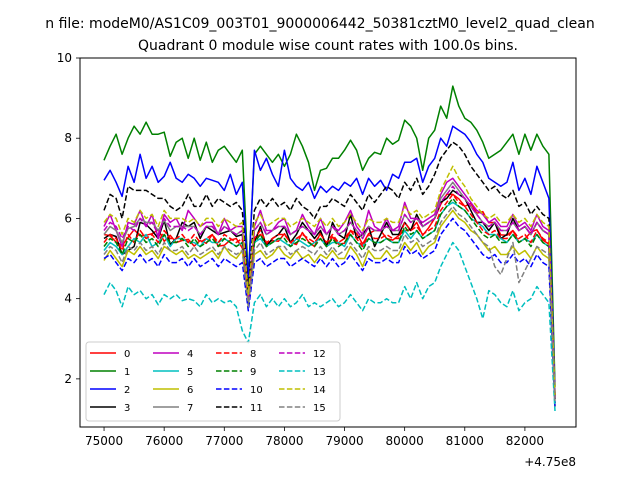 The width and height of the screenshot is (640, 480). Describe the element at coordinates (190, 372) in the screenshot. I see `legend-label-5: 5` at that location.